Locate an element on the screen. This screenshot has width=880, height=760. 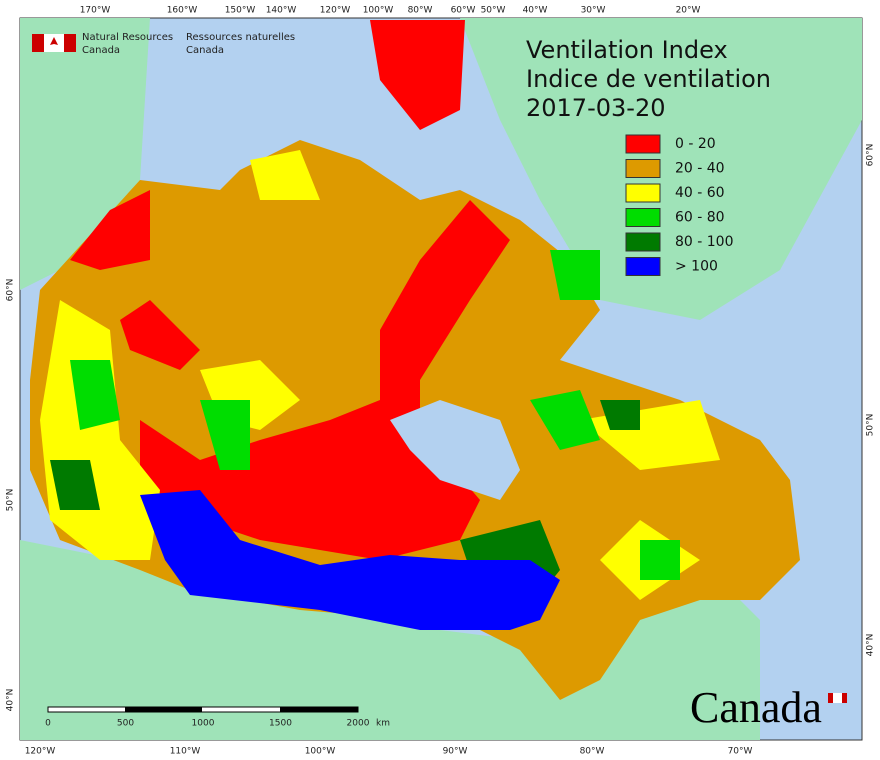
scale-label: 500 is located at coordinates (125, 724).